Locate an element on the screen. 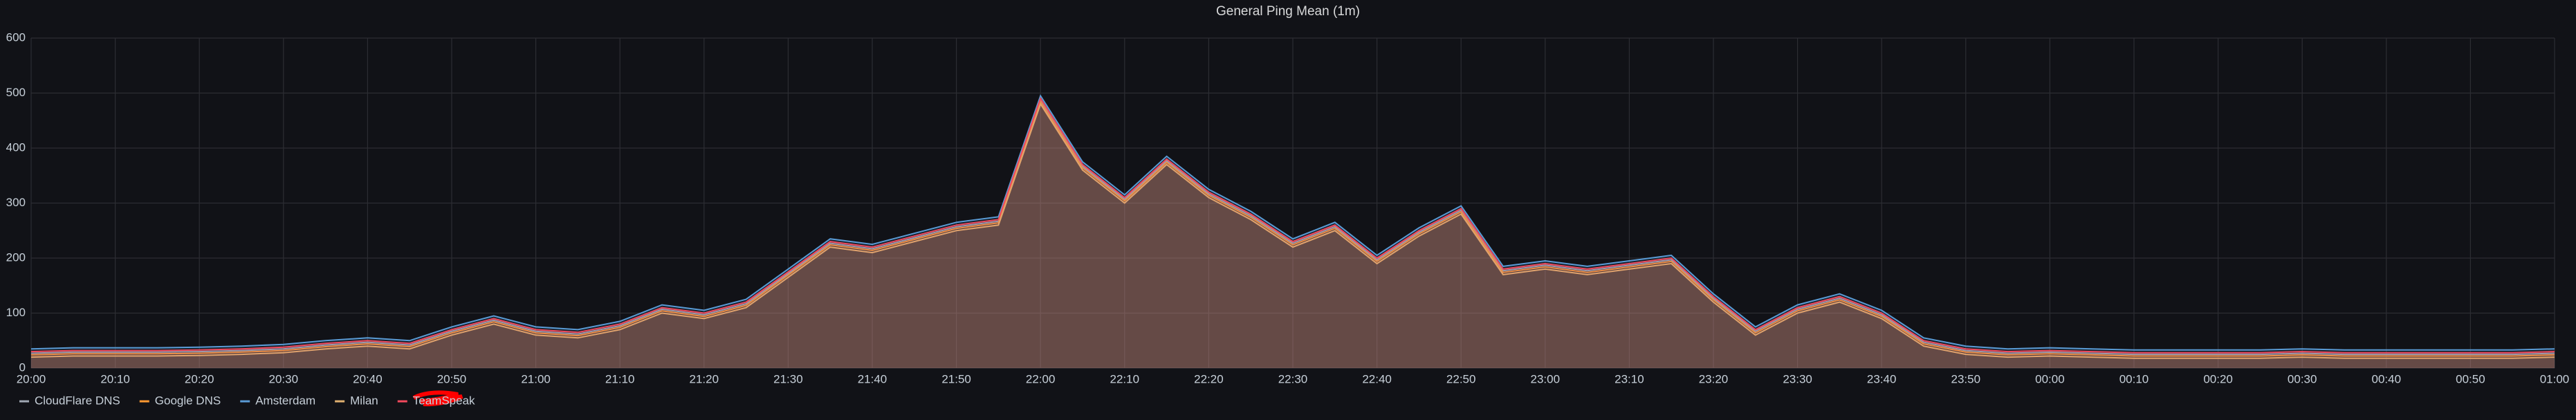 Image resolution: width=2576 pixels, height=420 pixels. x-tick-label: 22:50 is located at coordinates (1461, 379).